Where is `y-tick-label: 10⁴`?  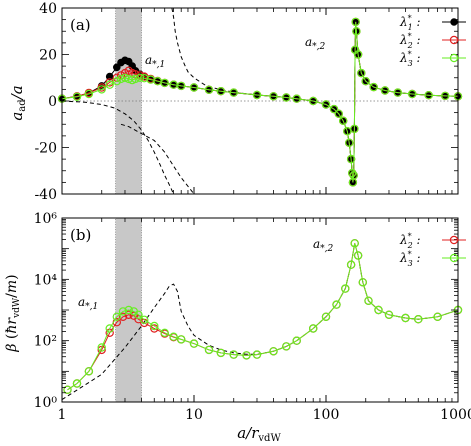
y-tick-label: 10⁴ is located at coordinates (46, 280).